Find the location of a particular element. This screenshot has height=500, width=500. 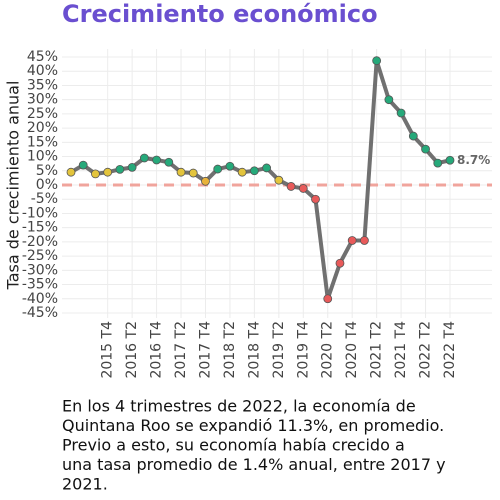

y-tick-label: -45% is located at coordinates (40, 313).